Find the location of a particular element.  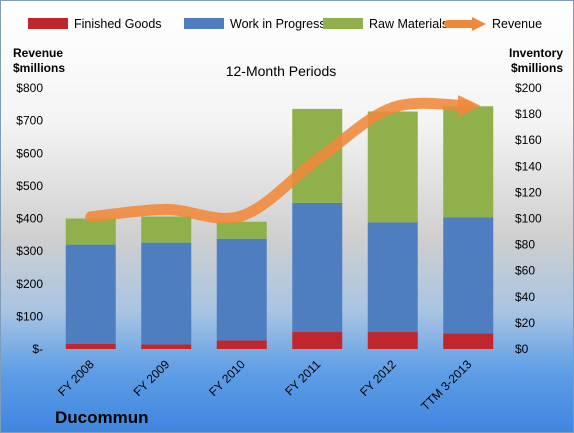

legend-swatch-finished-goods is located at coordinates (48, 23).